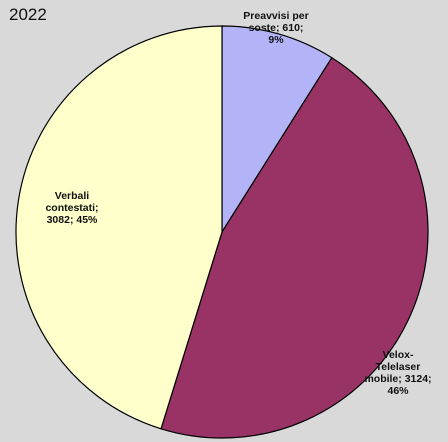 This screenshot has width=448, height=442. What do you see at coordinates (276, 28) in the screenshot?
I see `data-label-preavvisi: Preavvisi per soste; 610; 9%` at bounding box center [276, 28].